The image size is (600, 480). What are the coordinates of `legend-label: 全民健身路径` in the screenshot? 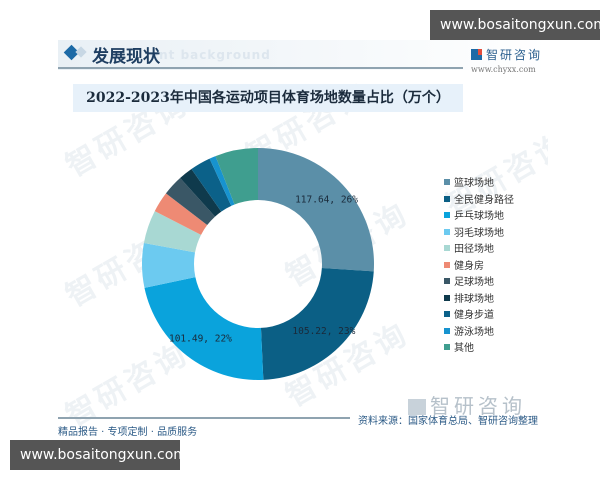 It's located at (484, 200).